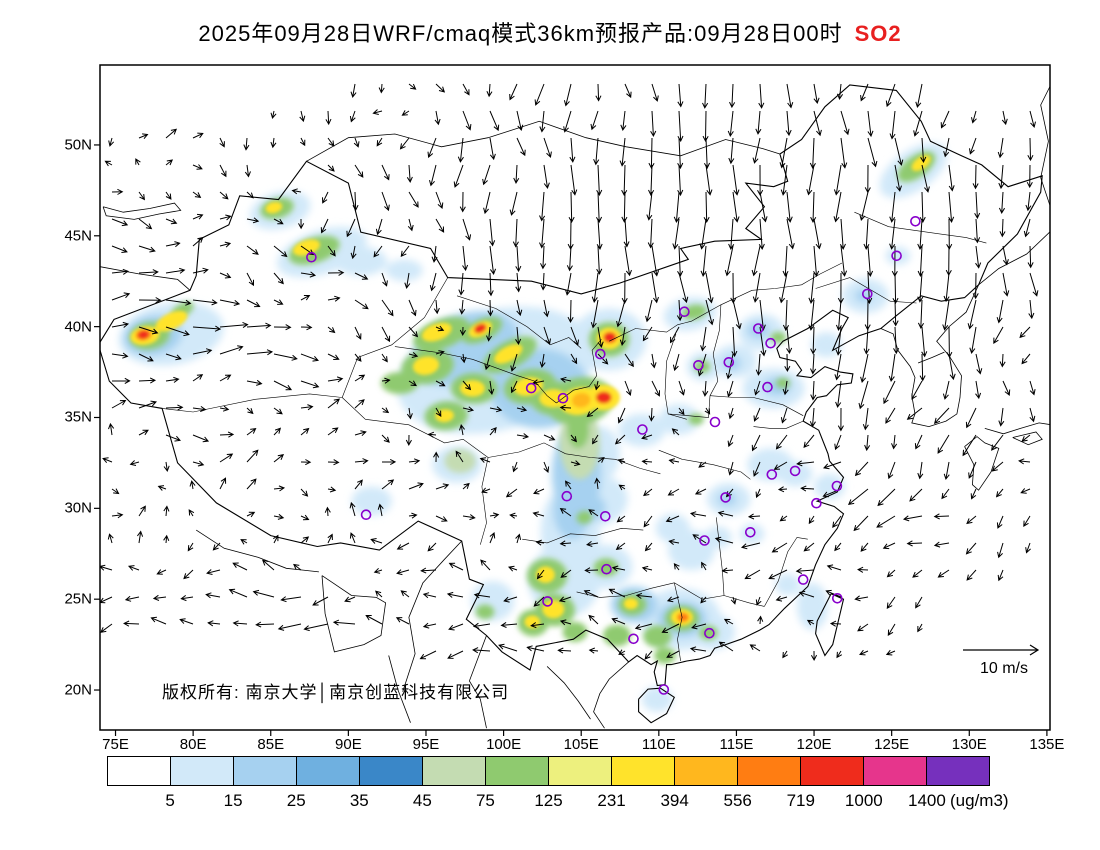  What do you see at coordinates (336, 692) in the screenshot?
I see `copyright-text: 版权所有: 南京大学│南京创蓝科技有限公司` at bounding box center [336, 692].